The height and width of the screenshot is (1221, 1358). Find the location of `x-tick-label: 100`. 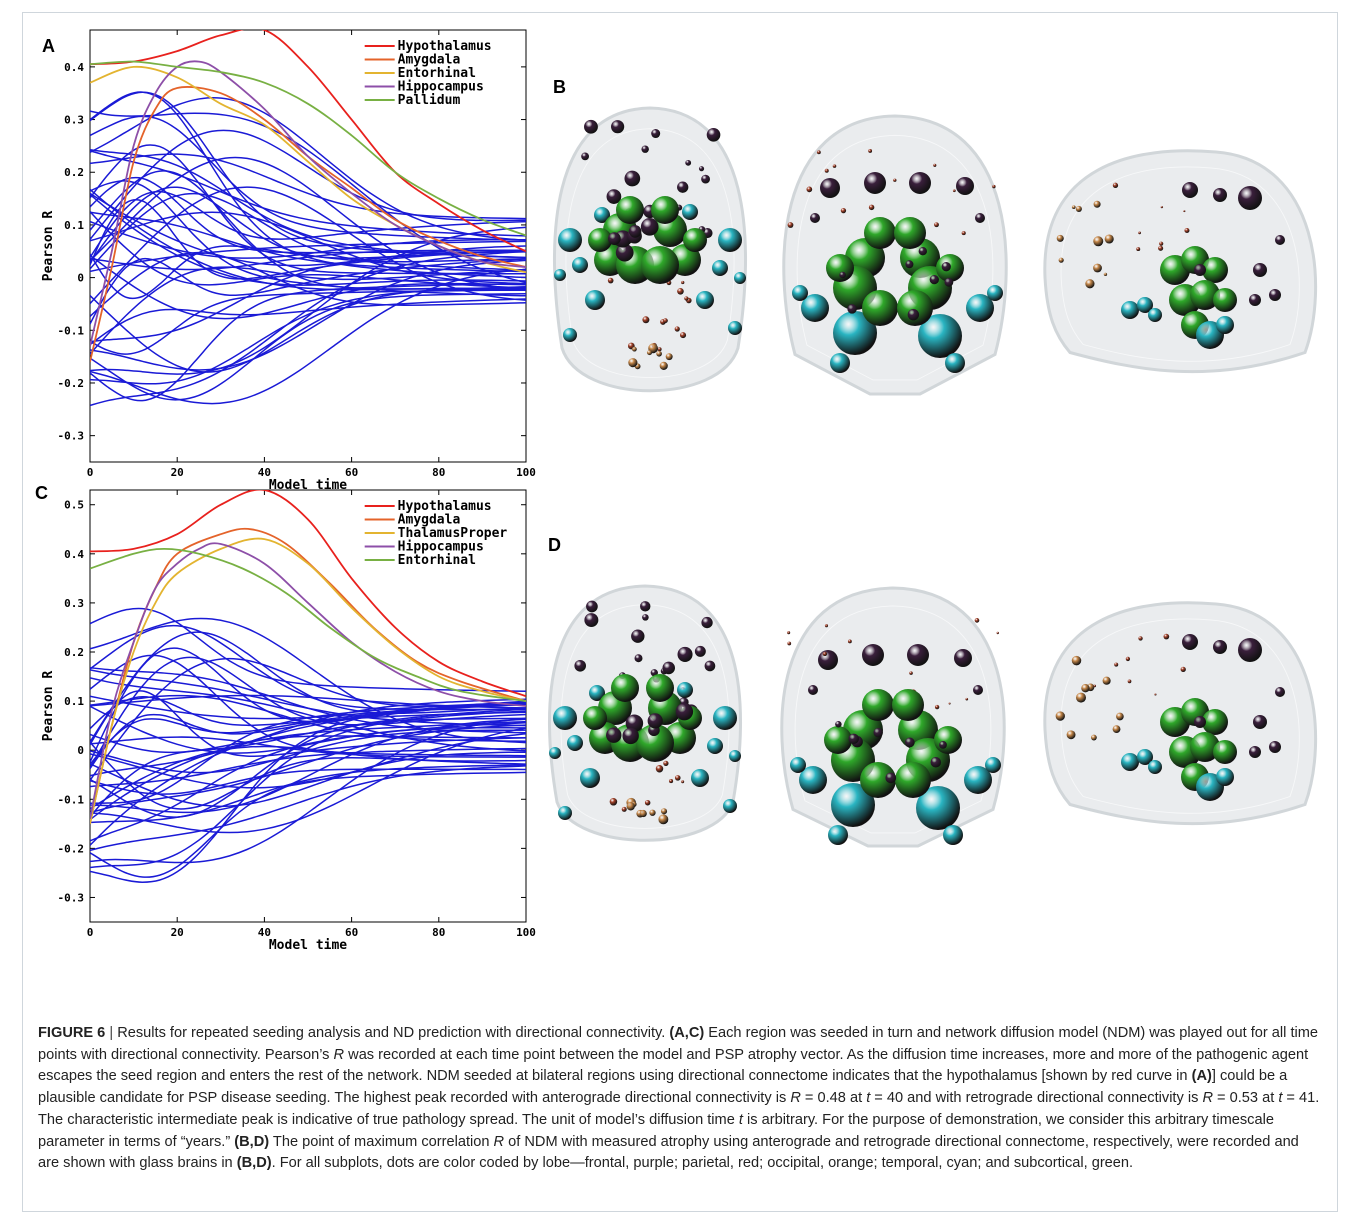

x-tick-label: 100 is located at coordinates (526, 472).